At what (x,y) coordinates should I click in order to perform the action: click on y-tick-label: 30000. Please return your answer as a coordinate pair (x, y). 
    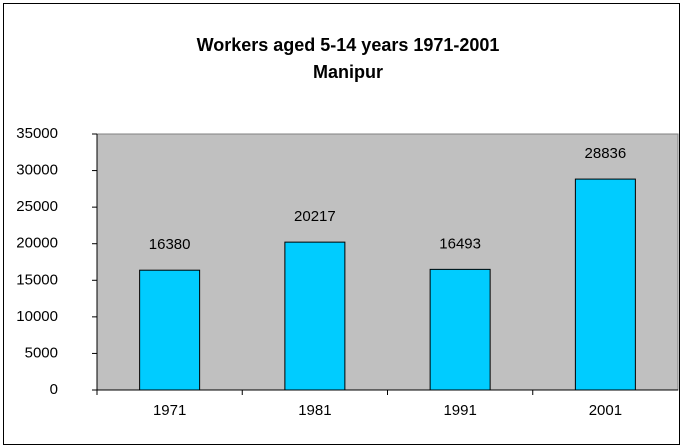
    Looking at the image, I should click on (37, 170).